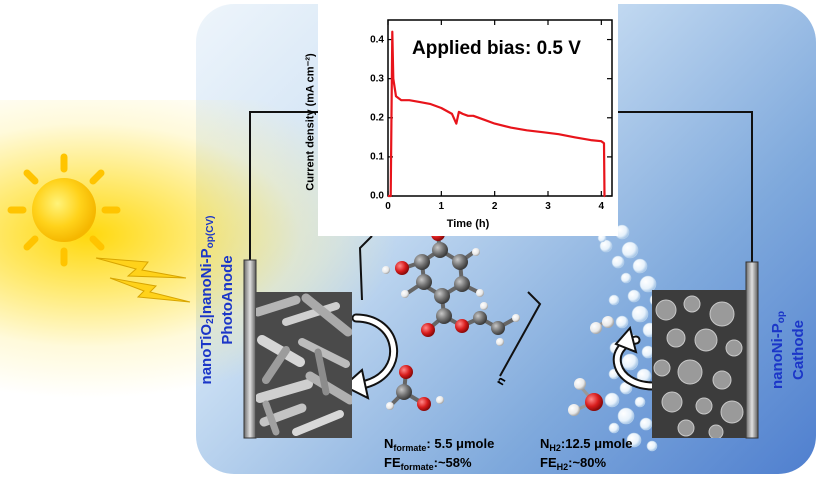 This screenshot has height=480, width=820. I want to click on cathode-label-text: nanoNi-P, so click(777, 356).